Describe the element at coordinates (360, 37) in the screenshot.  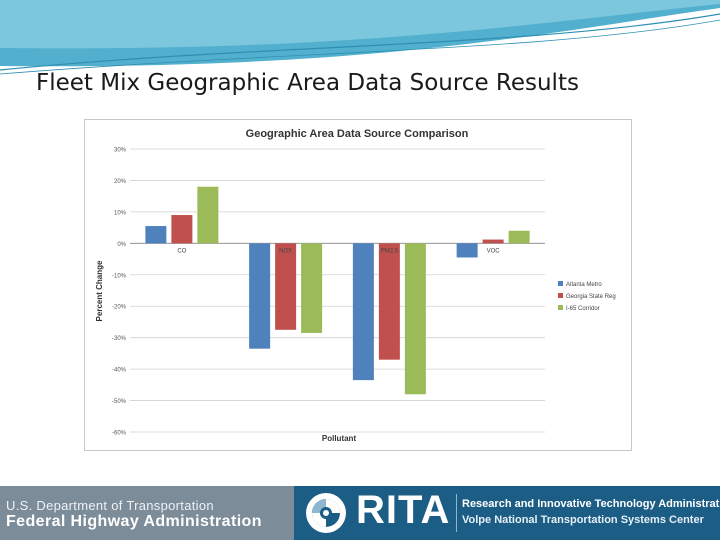
I see `header-swoosh` at that location.